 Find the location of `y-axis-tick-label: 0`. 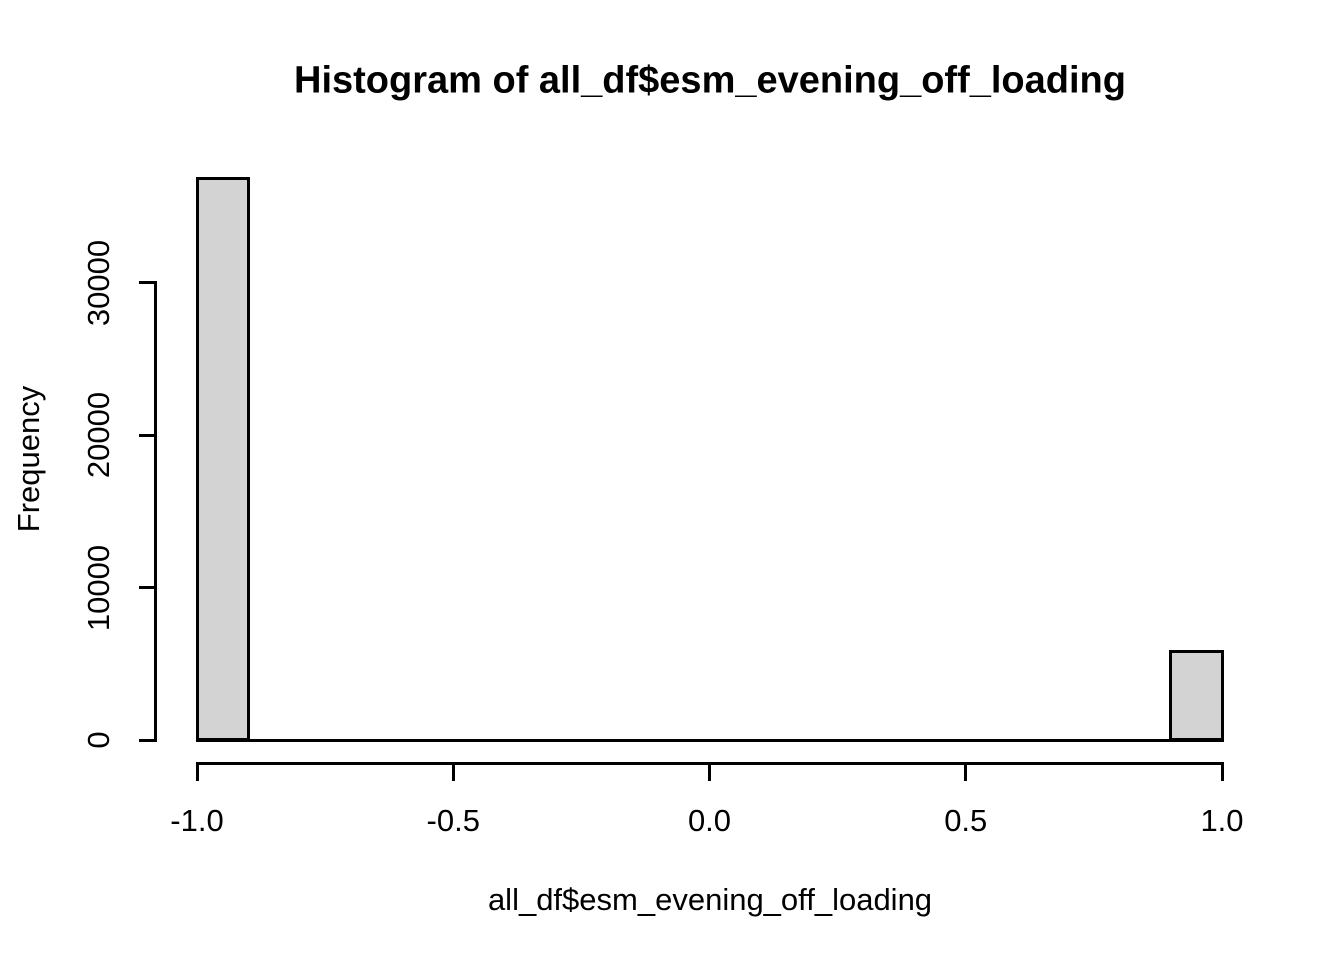

y-axis-tick-label: 0 is located at coordinates (98, 740).